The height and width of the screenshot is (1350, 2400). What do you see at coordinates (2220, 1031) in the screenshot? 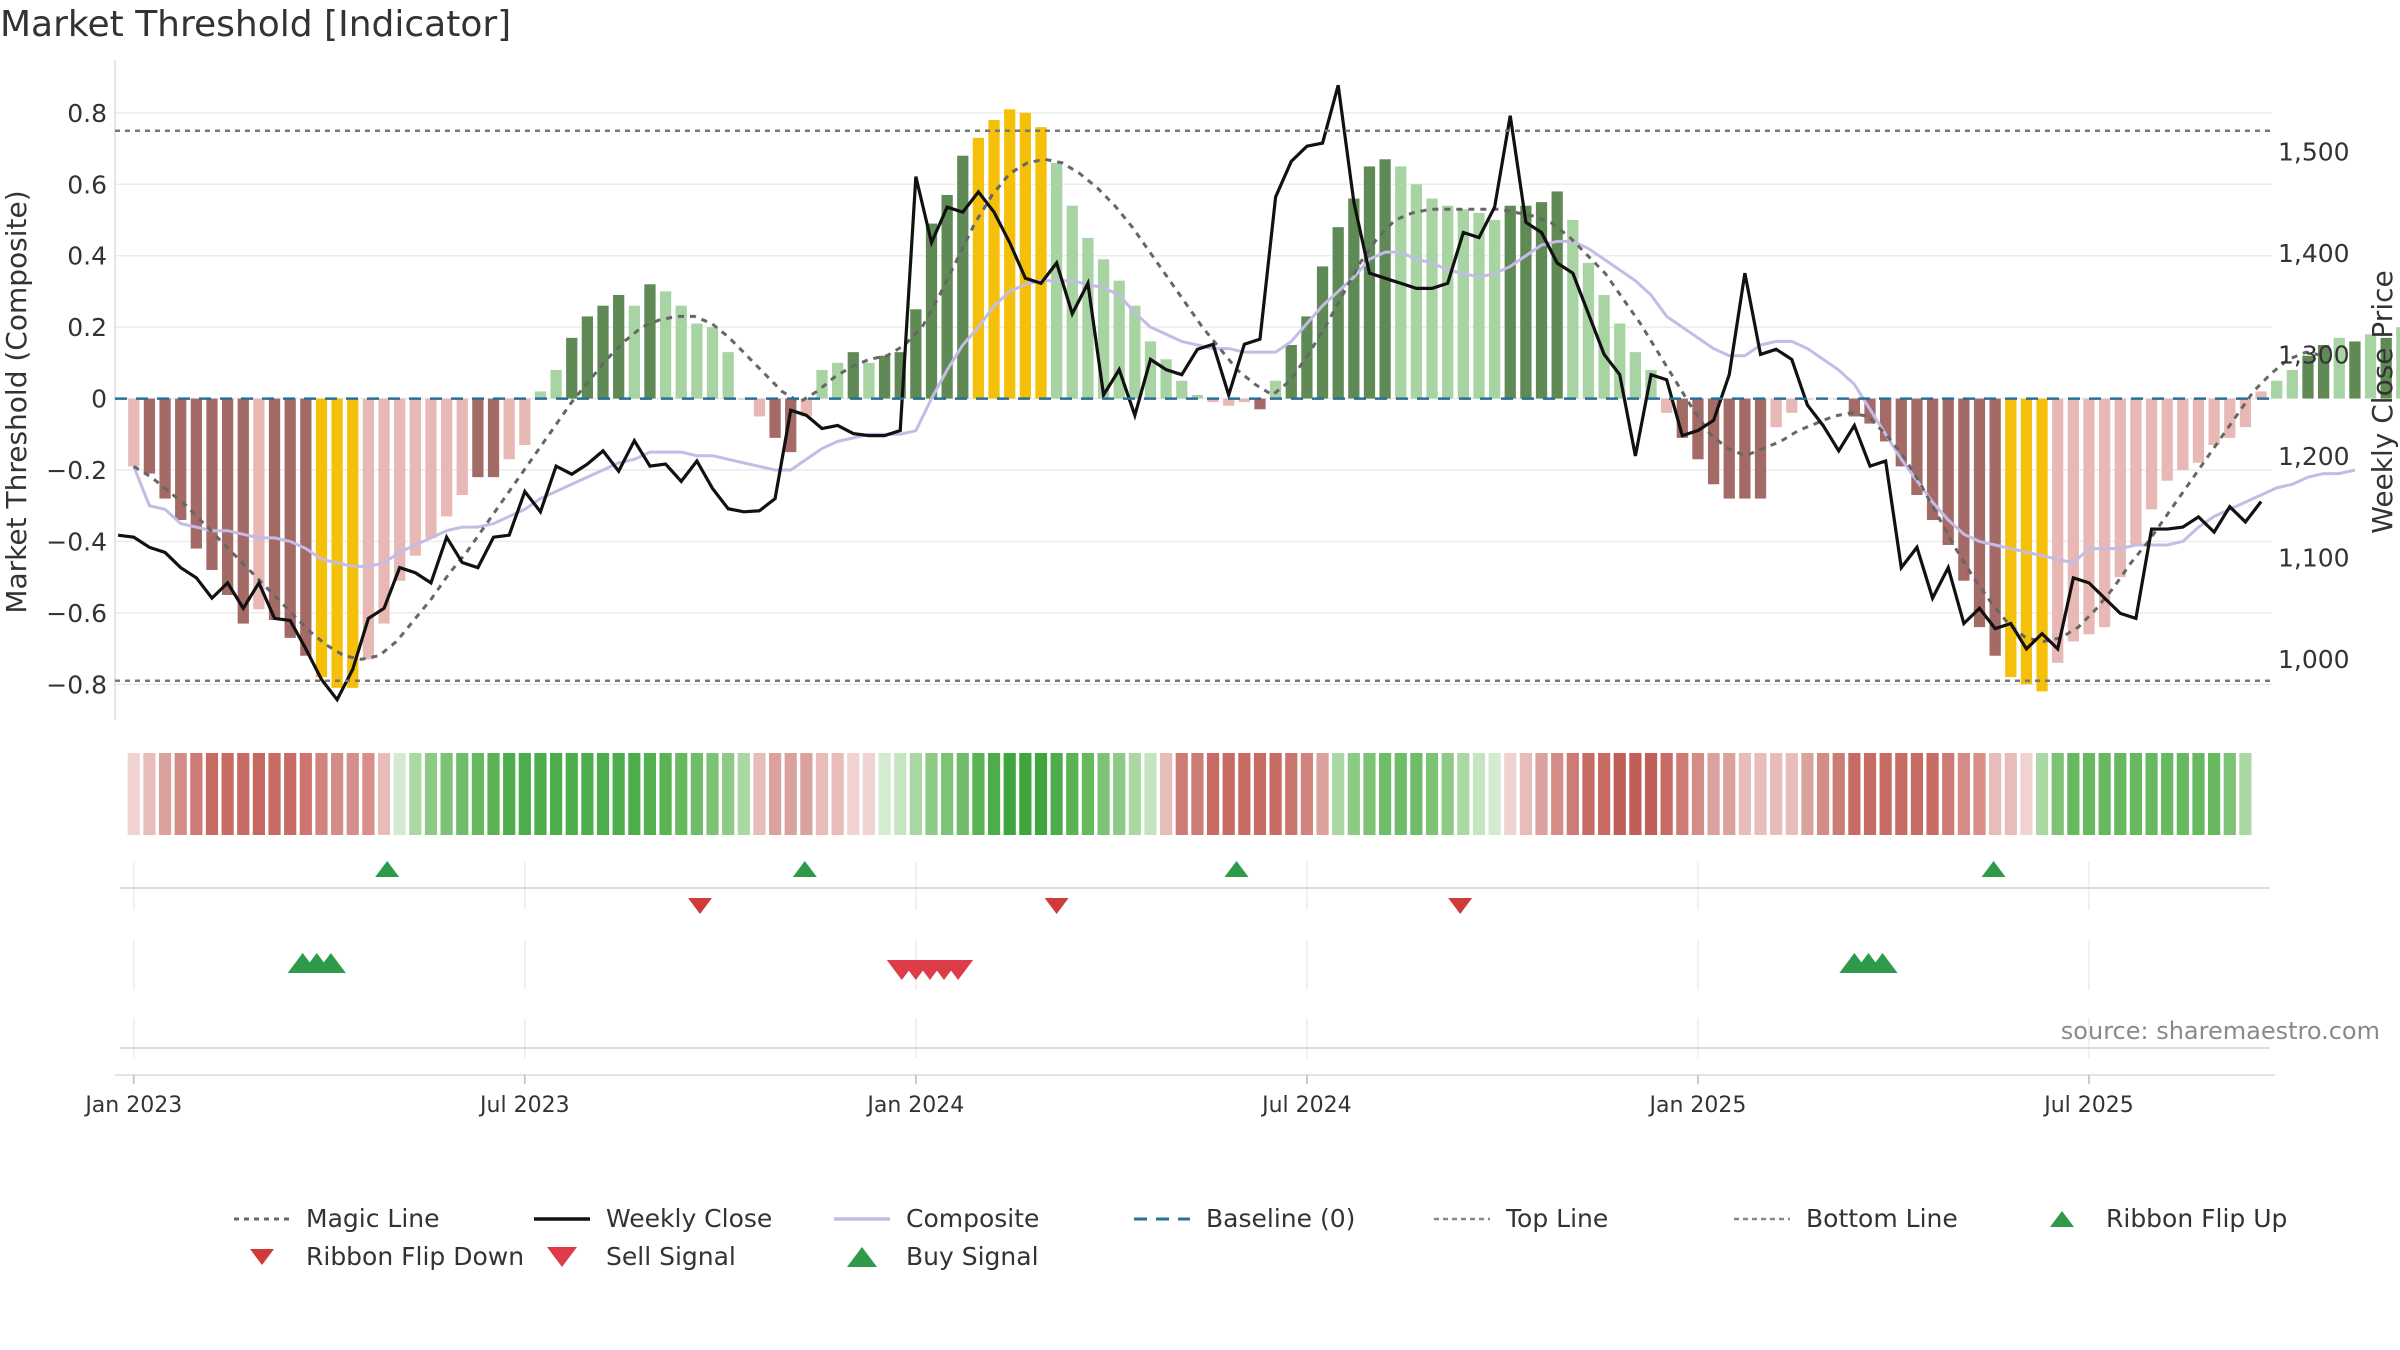
I see `source-label: source: sharemaestro.com` at bounding box center [2220, 1031].